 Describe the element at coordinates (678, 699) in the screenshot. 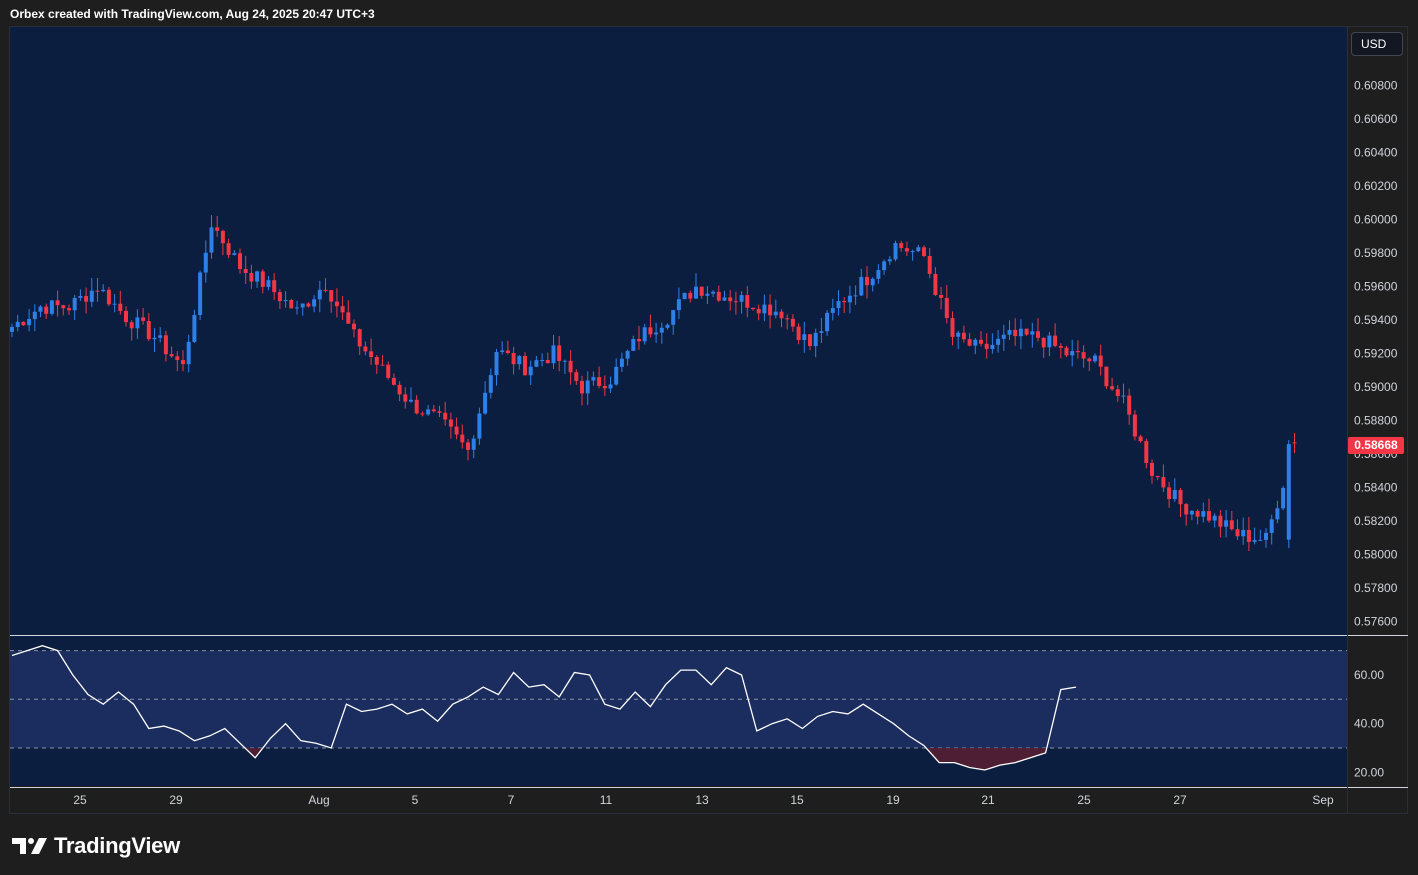

I see `rsi-levels` at that location.